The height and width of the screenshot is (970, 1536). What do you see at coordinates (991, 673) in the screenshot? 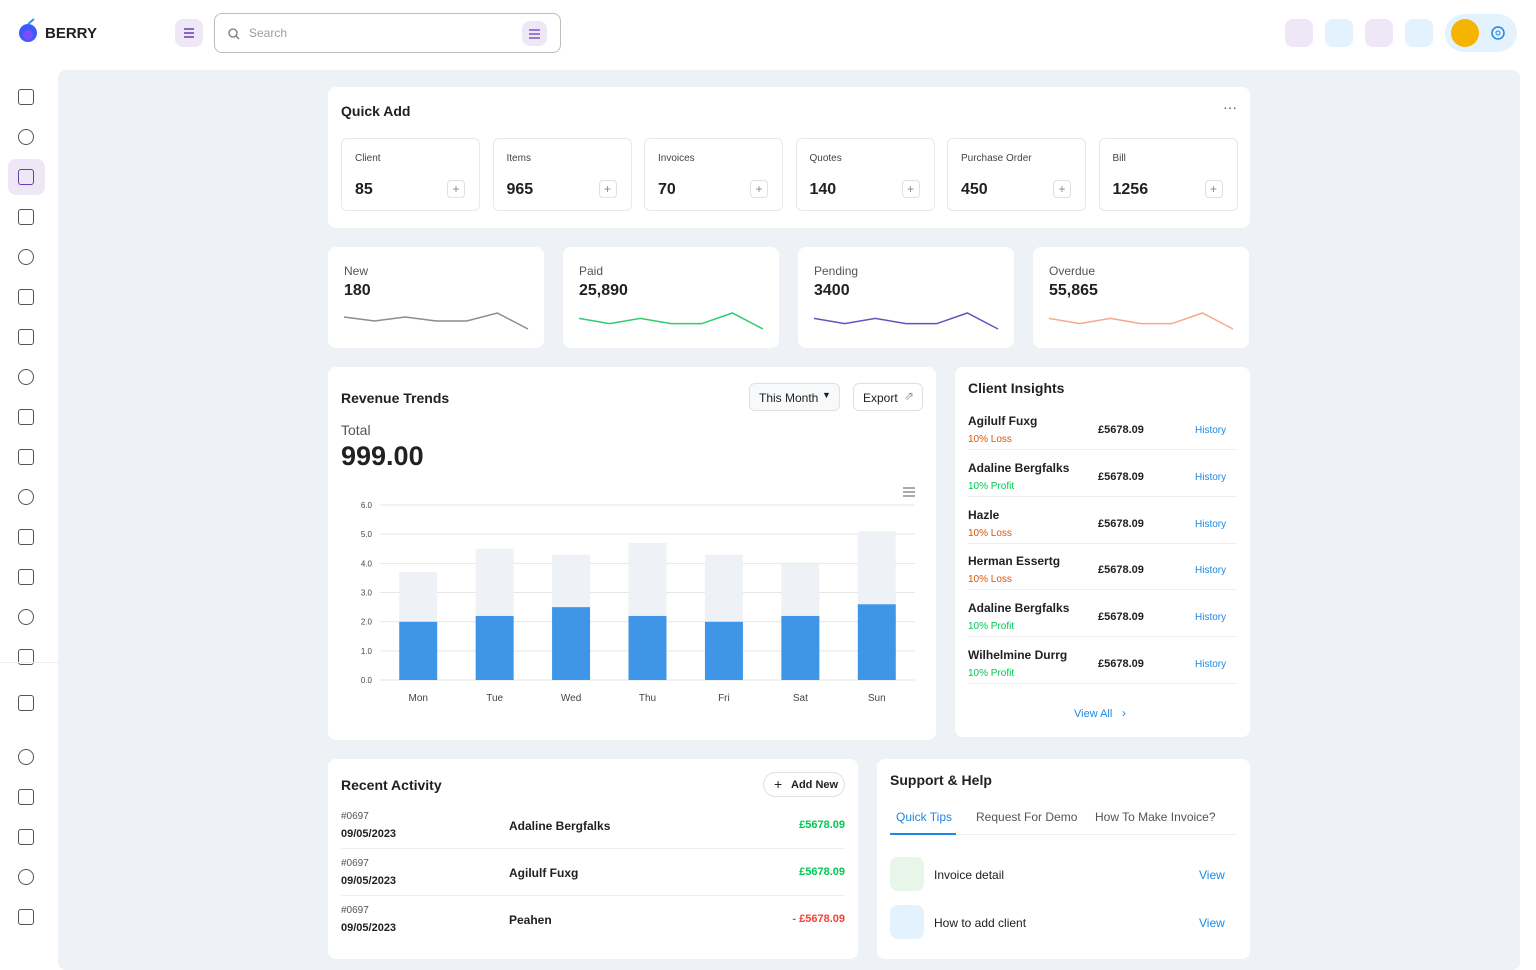
I see `client-change: 10% Profit` at bounding box center [991, 673].